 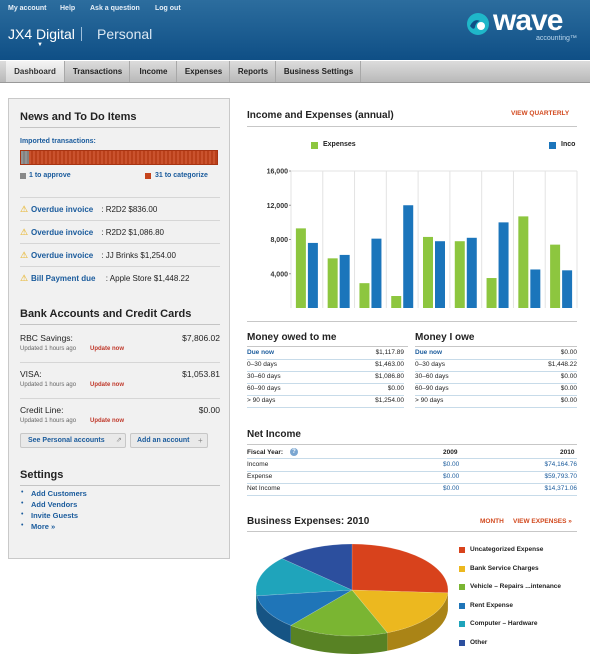 What do you see at coordinates (115, 8) in the screenshot?
I see `ask-question-link: Ask a question` at bounding box center [115, 8].